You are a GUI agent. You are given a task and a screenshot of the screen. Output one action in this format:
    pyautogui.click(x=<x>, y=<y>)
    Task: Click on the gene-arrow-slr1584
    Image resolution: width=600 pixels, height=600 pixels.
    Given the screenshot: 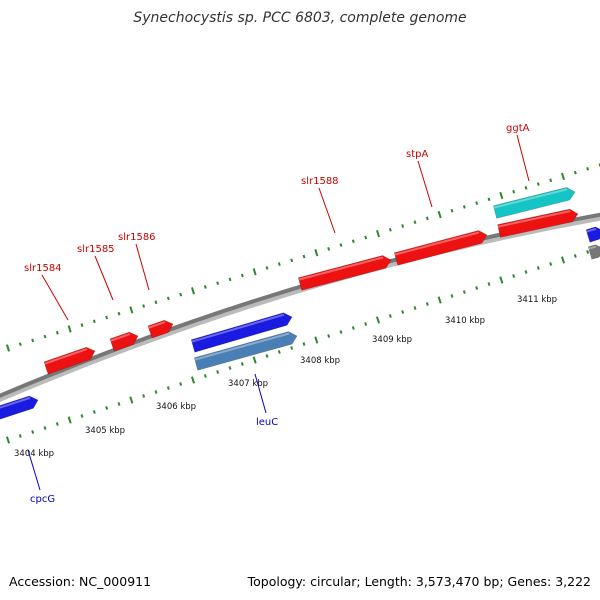 What is the action you would take?
    pyautogui.click(x=69, y=360)
    